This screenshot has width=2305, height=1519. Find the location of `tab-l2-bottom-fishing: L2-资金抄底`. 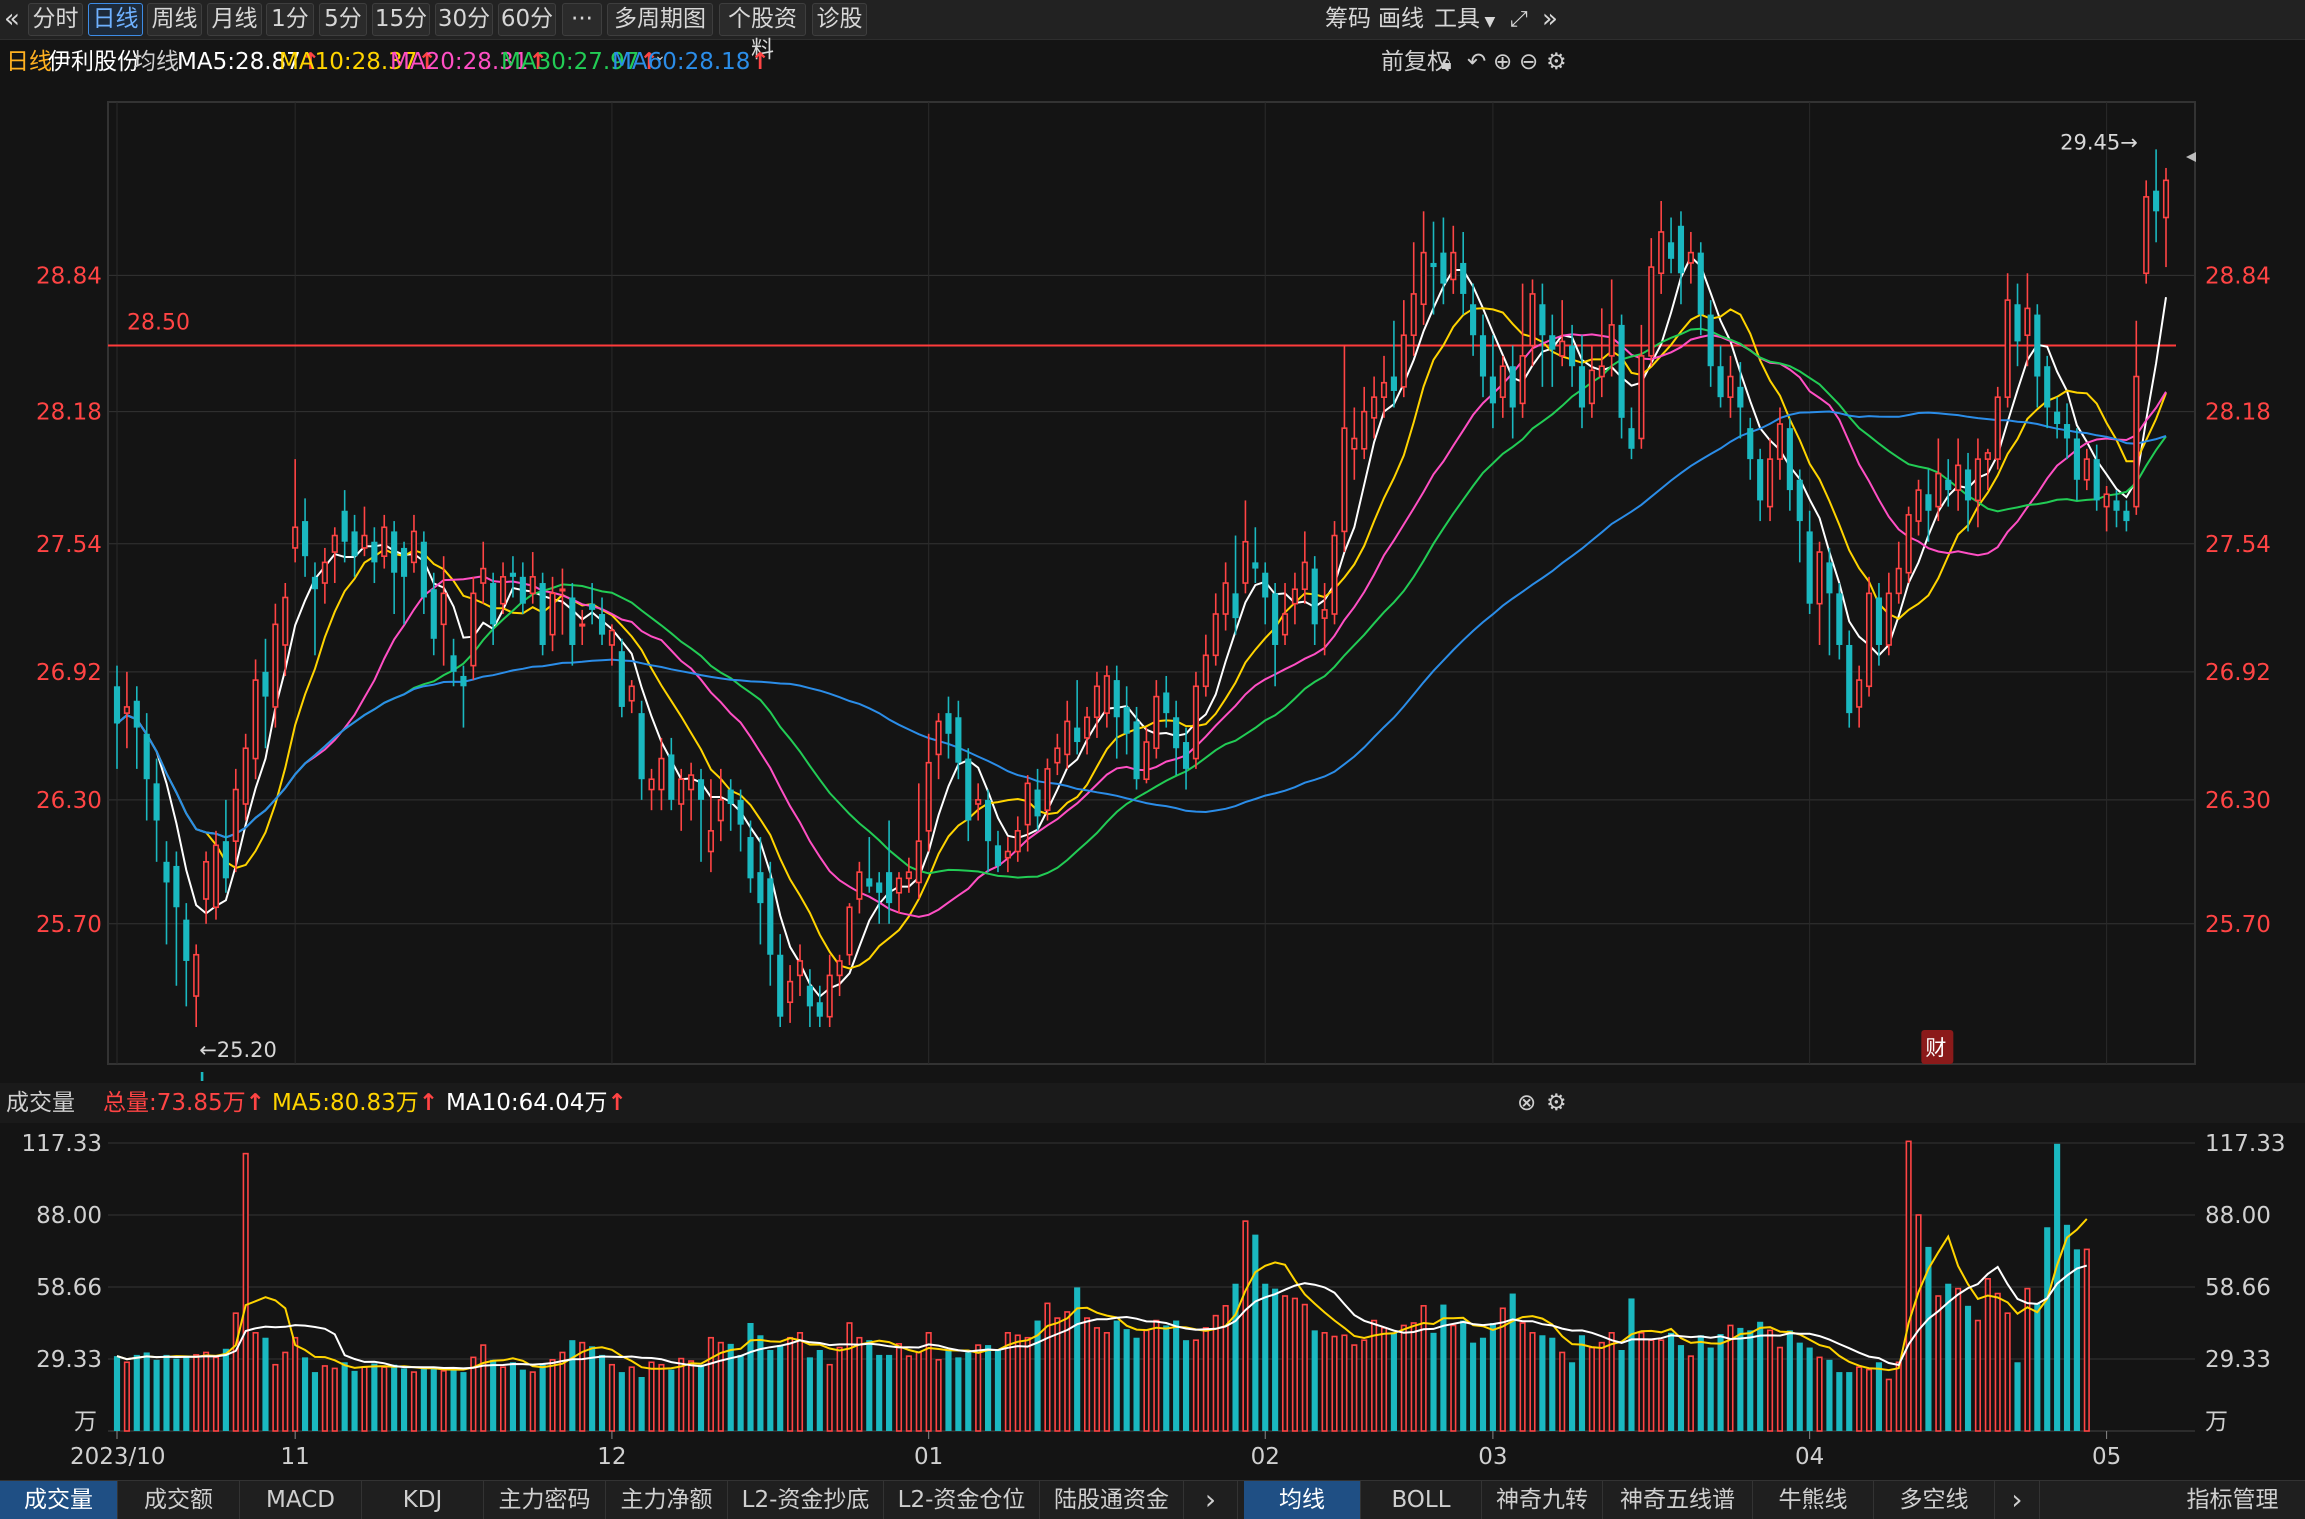

tab-l2-bottom-fishing: L2-资金抄底 is located at coordinates (806, 1500).